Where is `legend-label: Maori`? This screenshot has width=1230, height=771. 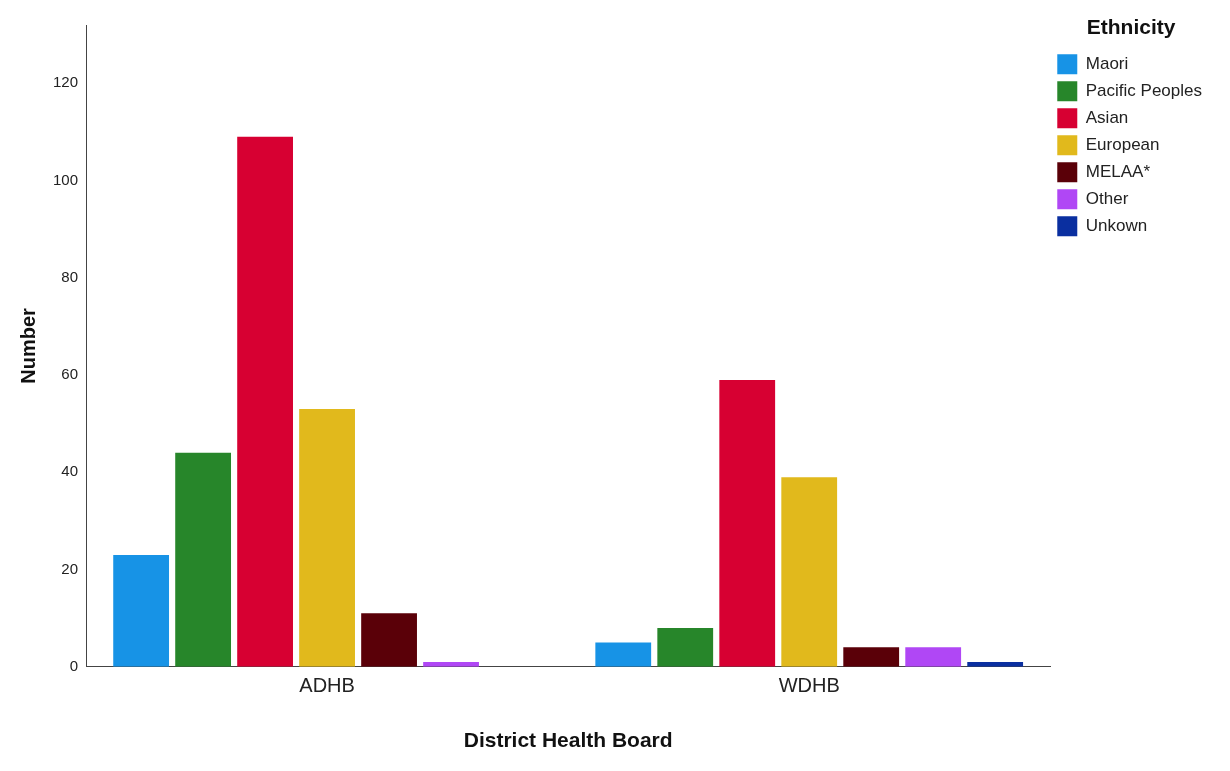
legend-label: Maori is located at coordinates (1107, 63).